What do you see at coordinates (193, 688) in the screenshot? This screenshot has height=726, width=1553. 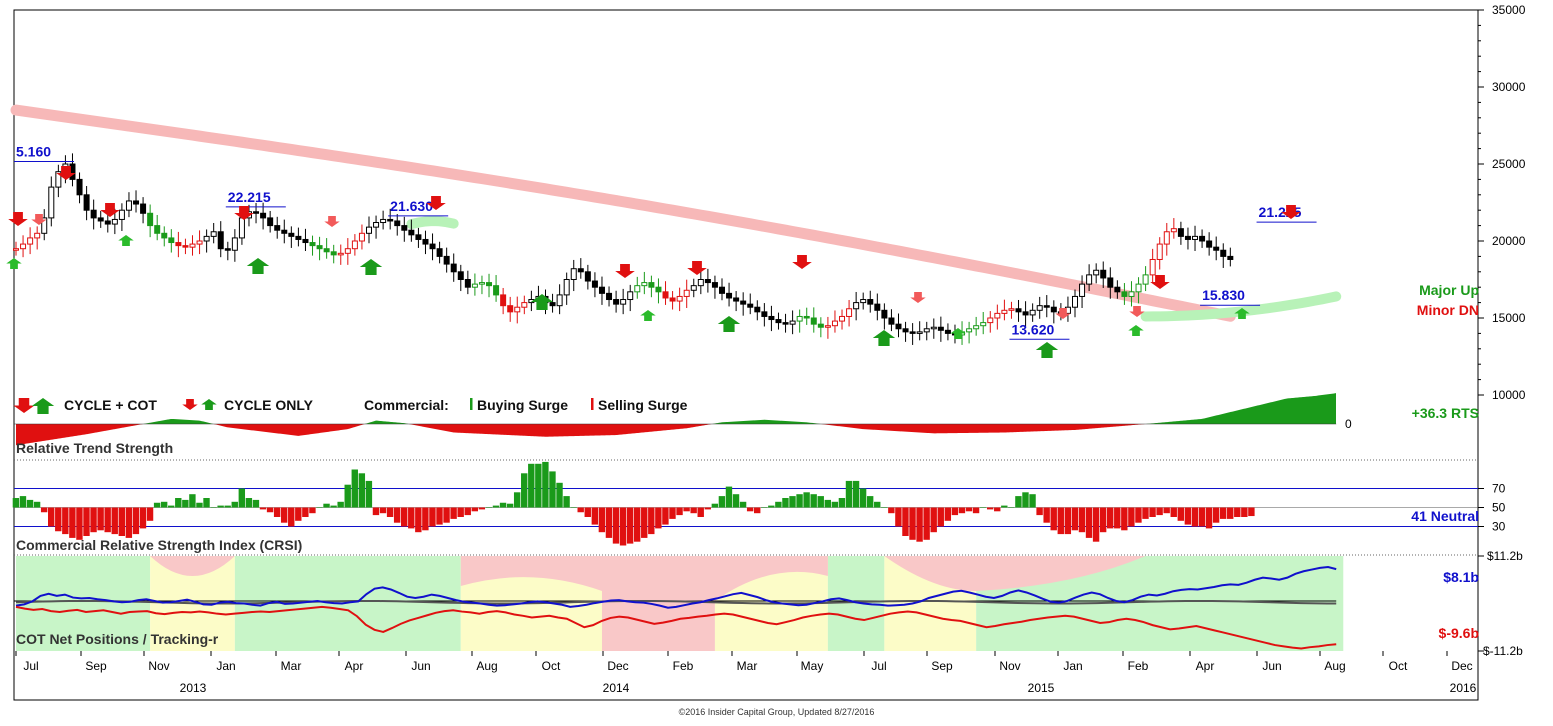 I see `x-year-label: 2013` at bounding box center [193, 688].